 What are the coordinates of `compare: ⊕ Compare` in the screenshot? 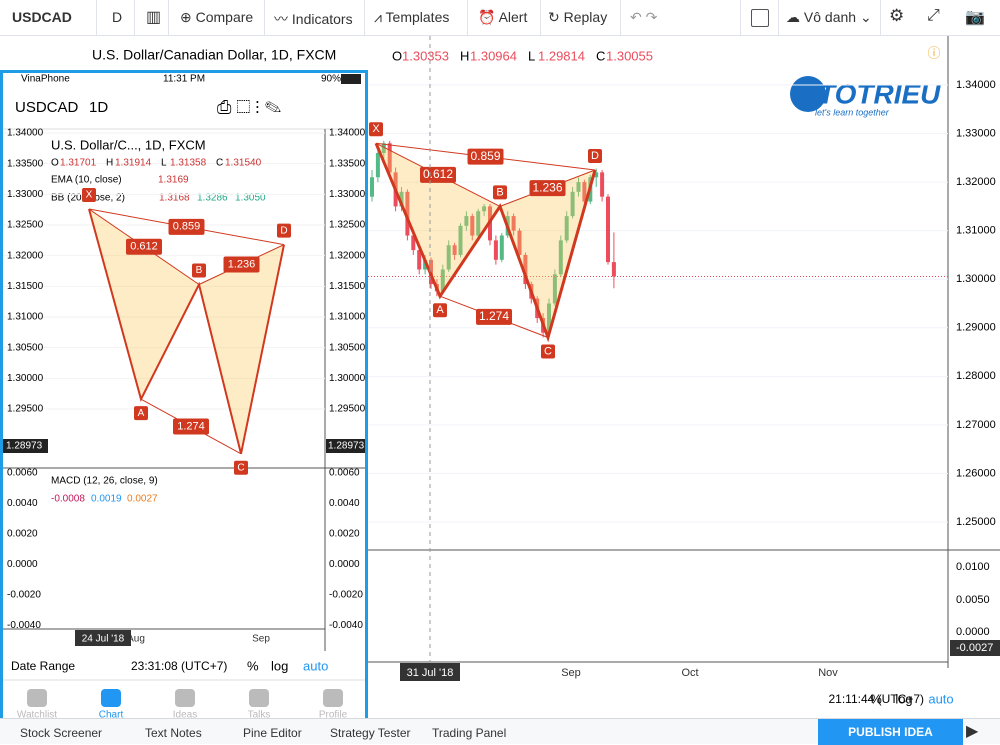 It's located at (217, 17).